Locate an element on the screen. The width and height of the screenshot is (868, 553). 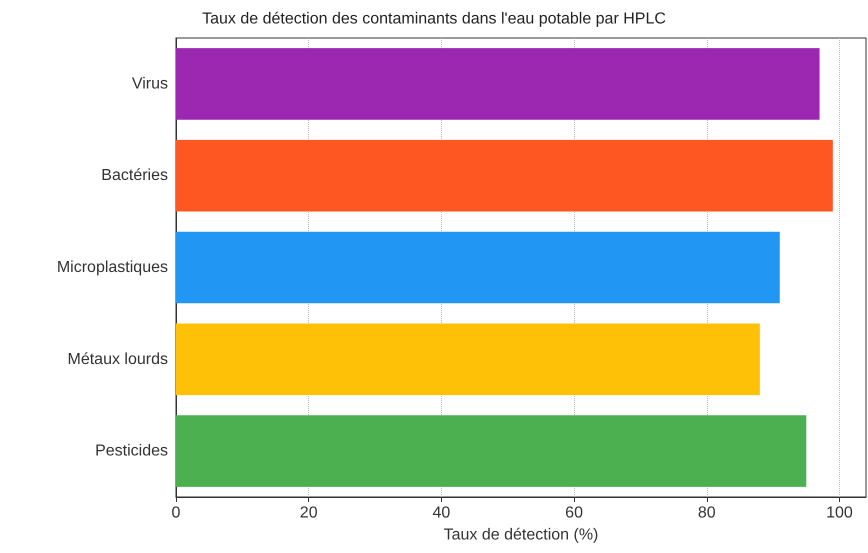
x-tick-label: 80 is located at coordinates (707, 513).